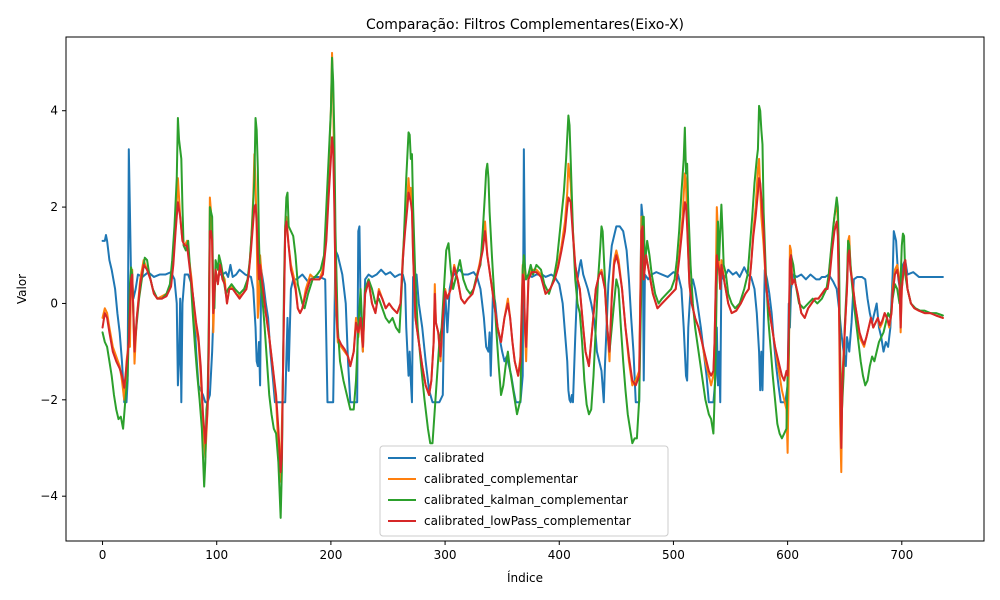 This screenshot has width=1000, height=600. Describe the element at coordinates (54, 207) in the screenshot. I see `y-tick-label: 2` at that location.